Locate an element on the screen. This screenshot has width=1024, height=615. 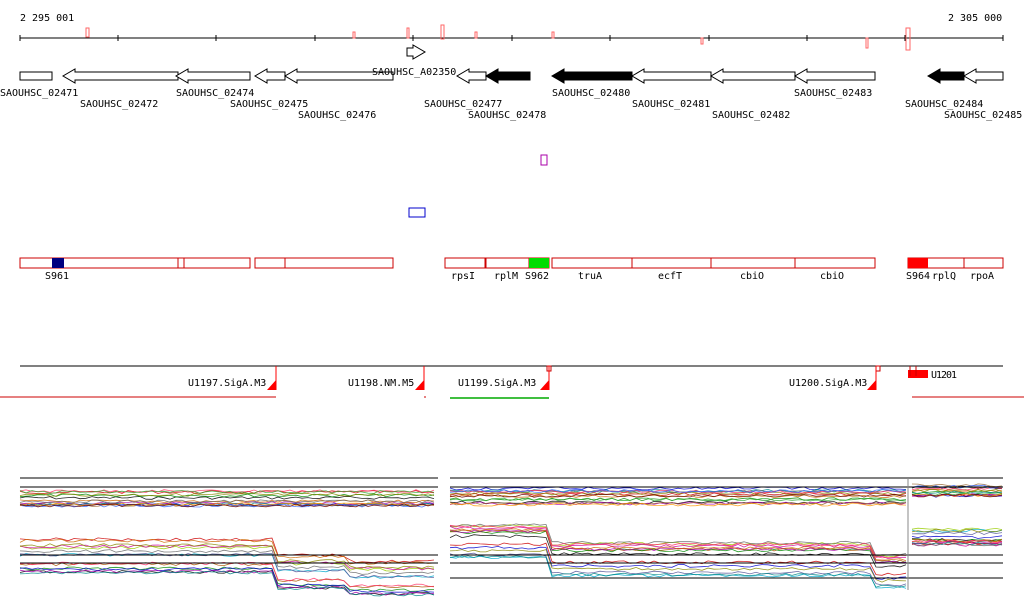
gene-label: SAOUHSC_A02350 is located at coordinates (414, 72).